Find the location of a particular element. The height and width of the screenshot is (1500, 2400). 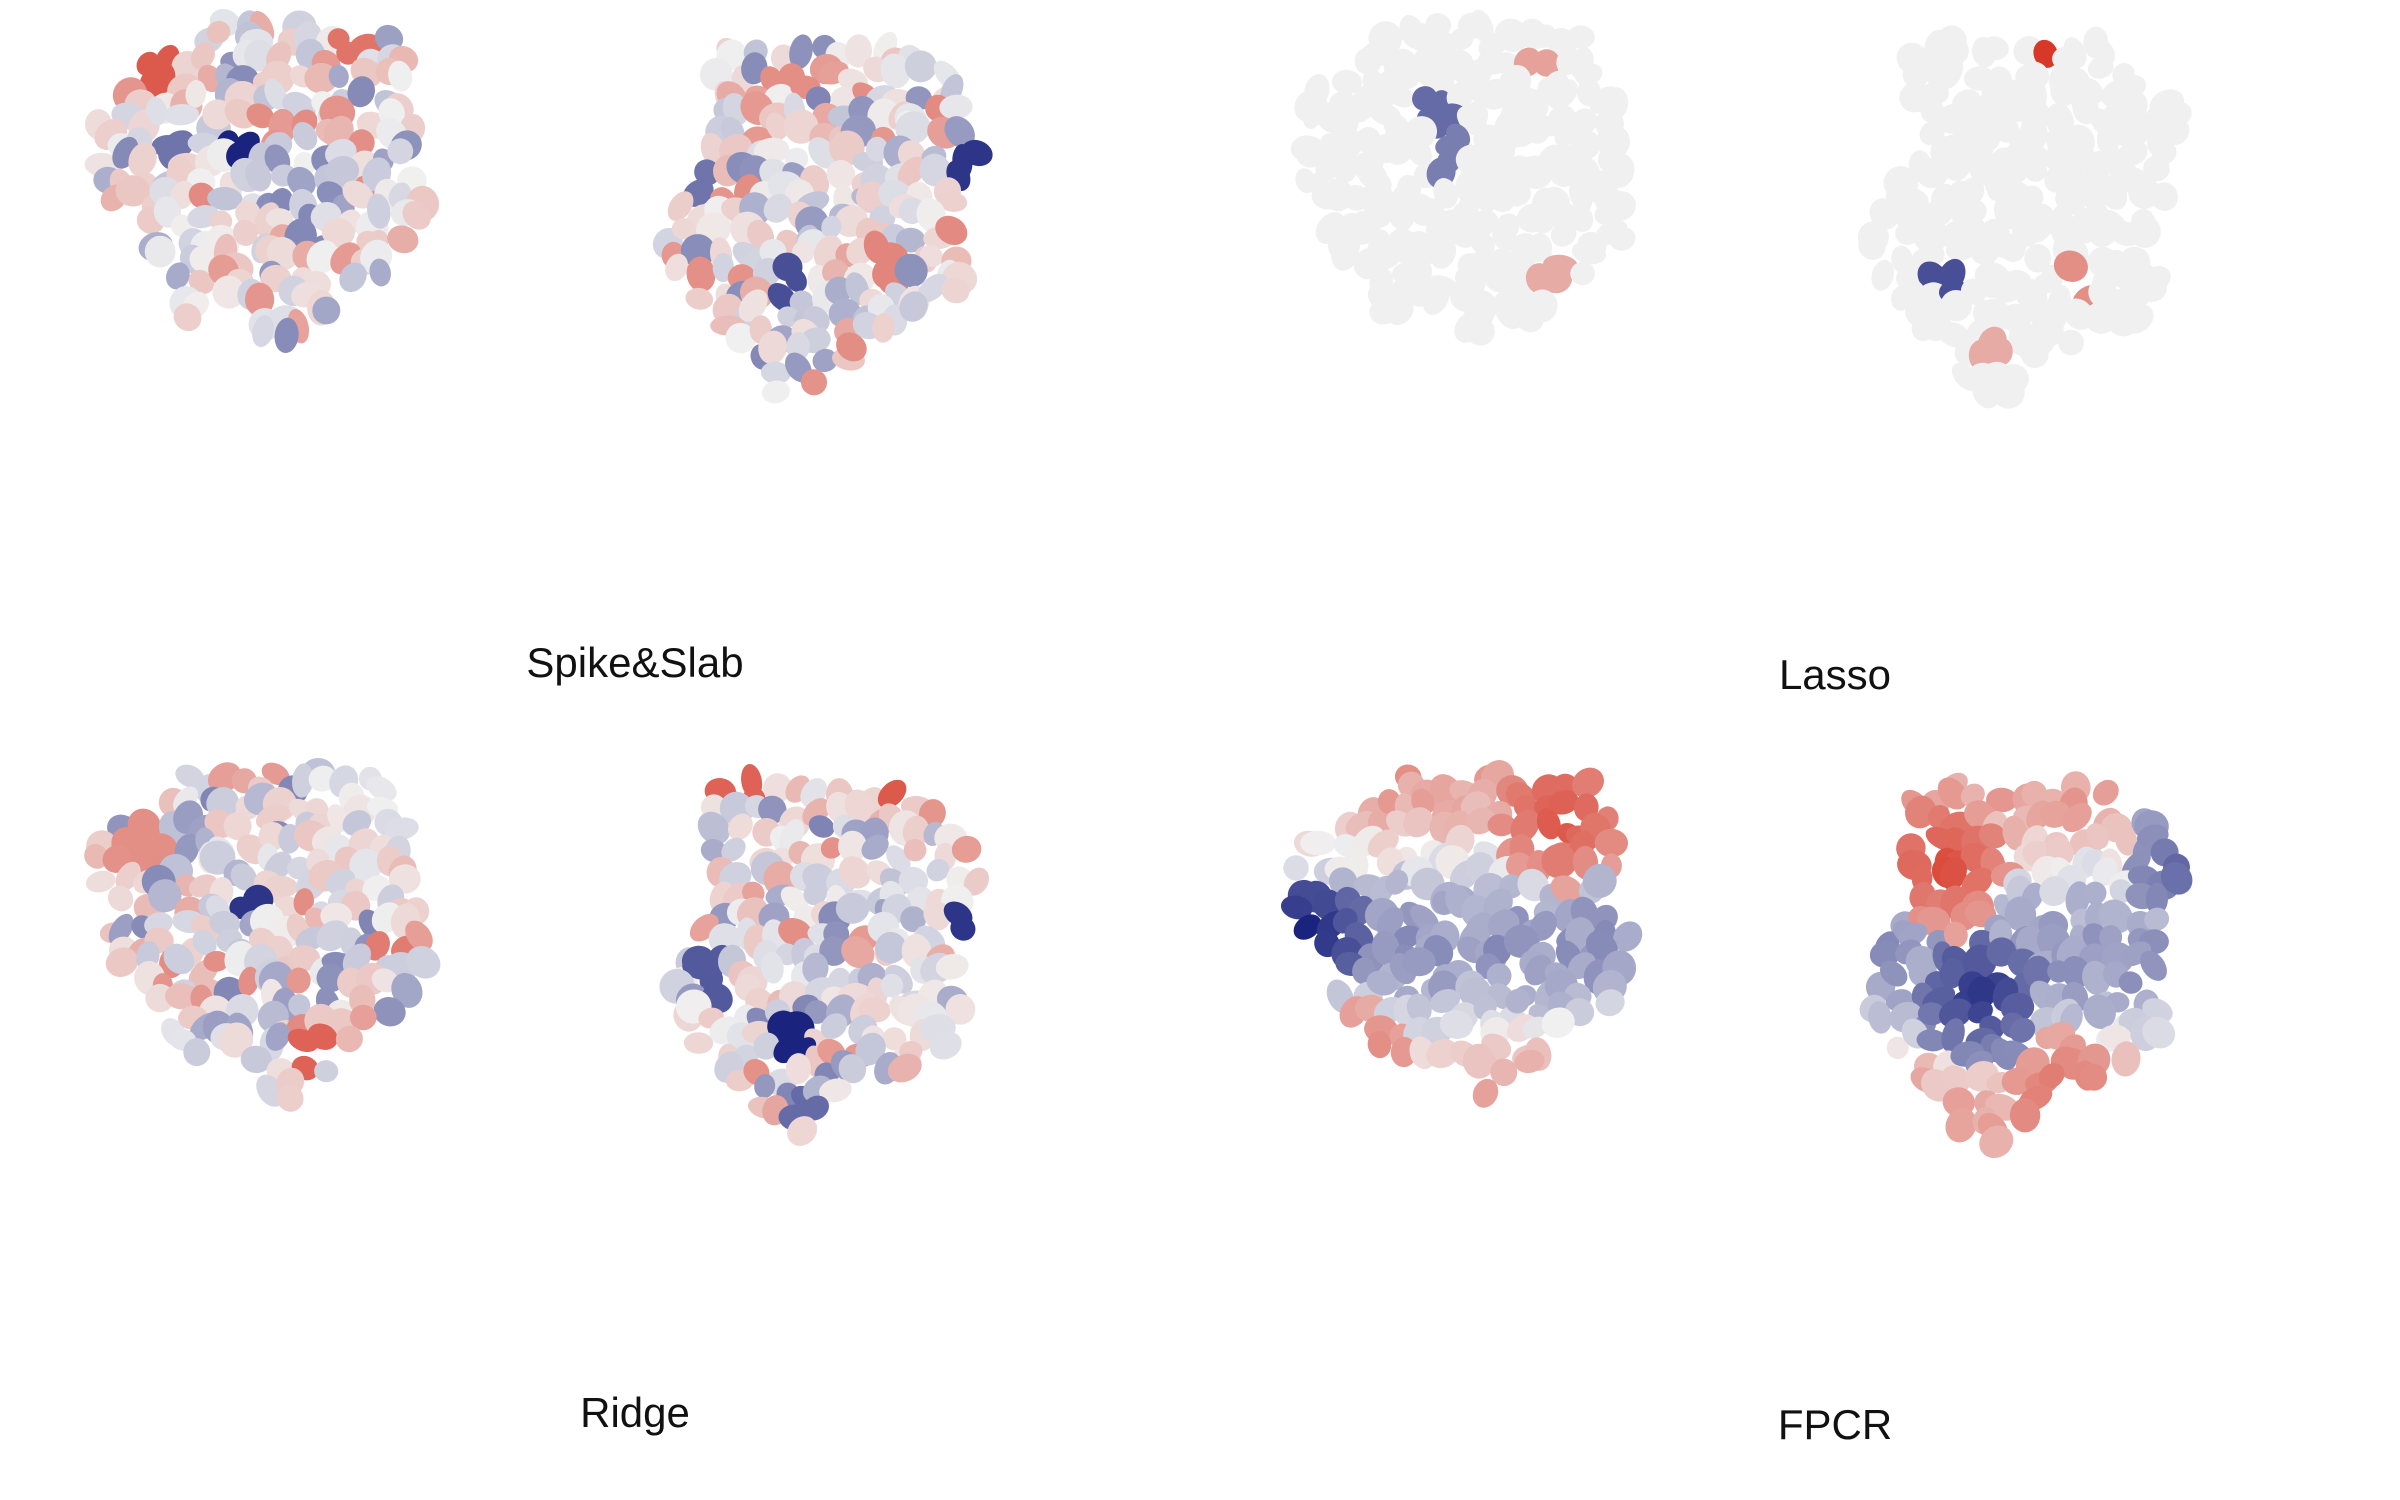

flatmap-left is located at coordinates (262, 934).